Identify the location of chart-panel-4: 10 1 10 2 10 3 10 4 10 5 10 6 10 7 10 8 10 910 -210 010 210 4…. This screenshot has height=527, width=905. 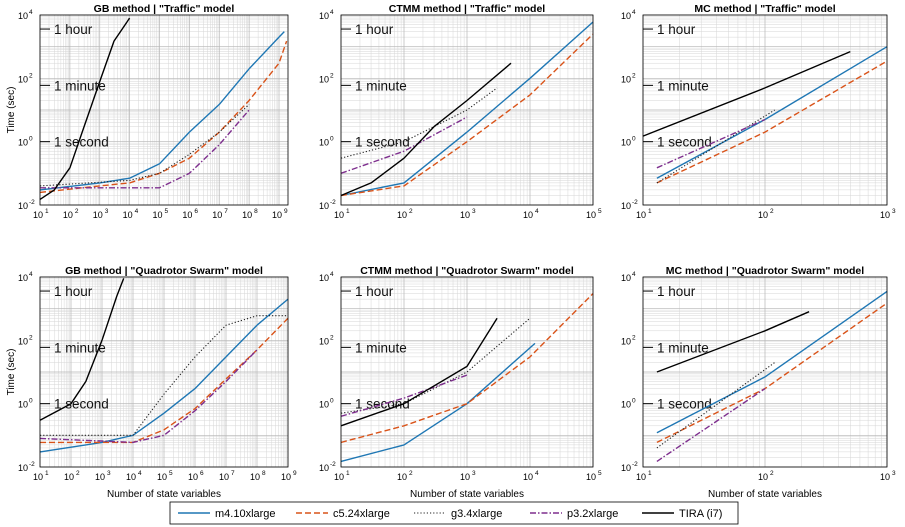
(151, 382).